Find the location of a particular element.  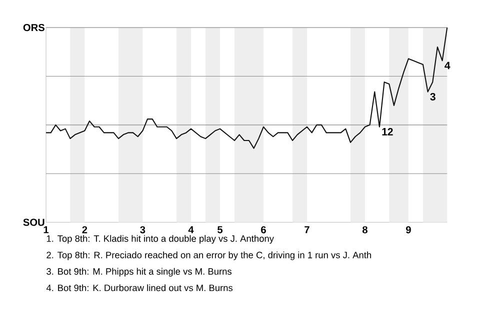

text: 1. Top 8th: T. Kladis hit into a double play vs J. Anthony is located at coordinates (160, 239).